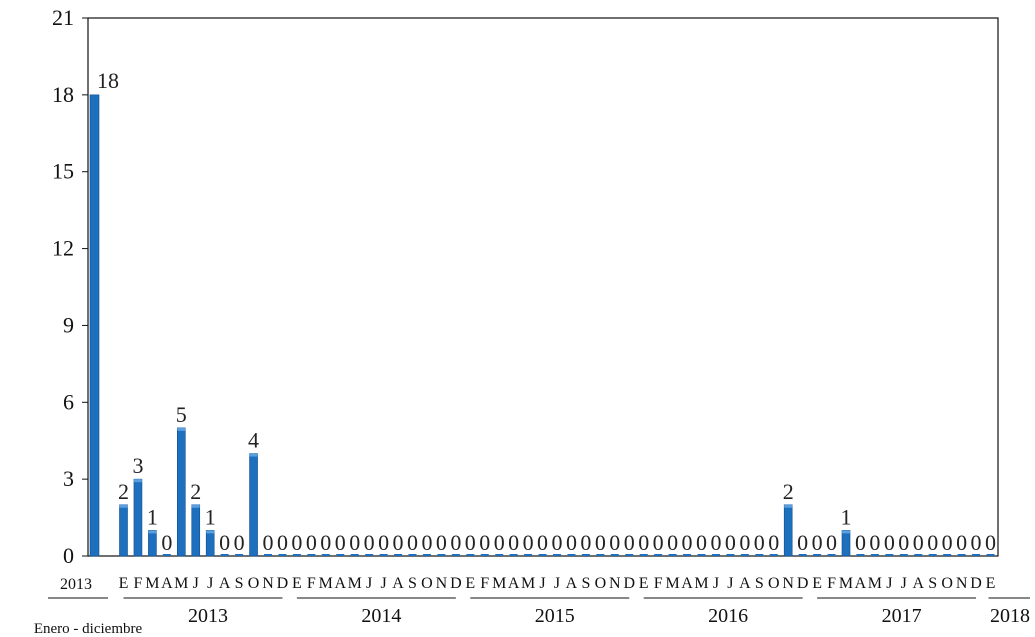 This screenshot has height=637, width=1035. What do you see at coordinates (108, 80) in the screenshot?
I see `data-label-annual: 18` at bounding box center [108, 80].